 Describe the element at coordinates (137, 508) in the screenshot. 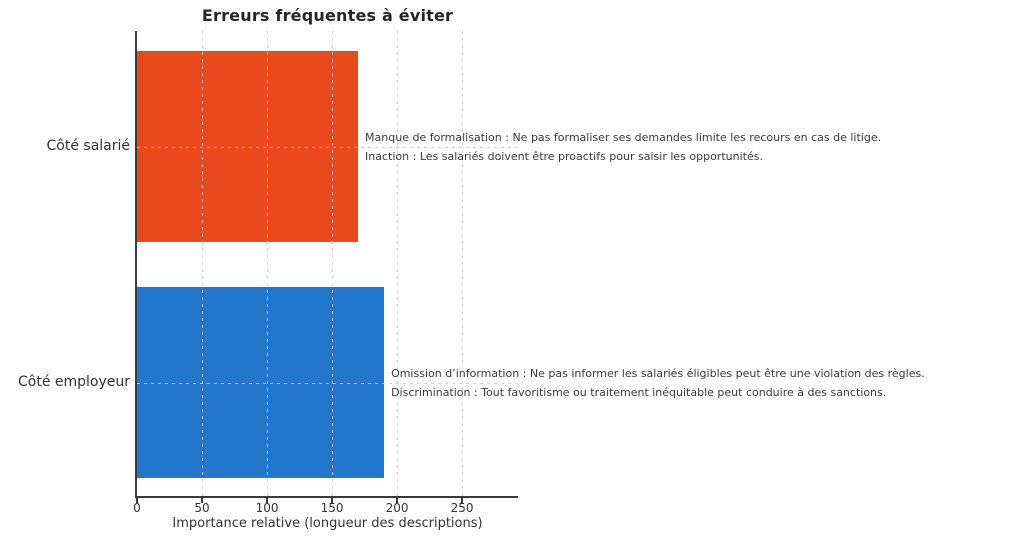

I see `x-tick-label: 0` at that location.